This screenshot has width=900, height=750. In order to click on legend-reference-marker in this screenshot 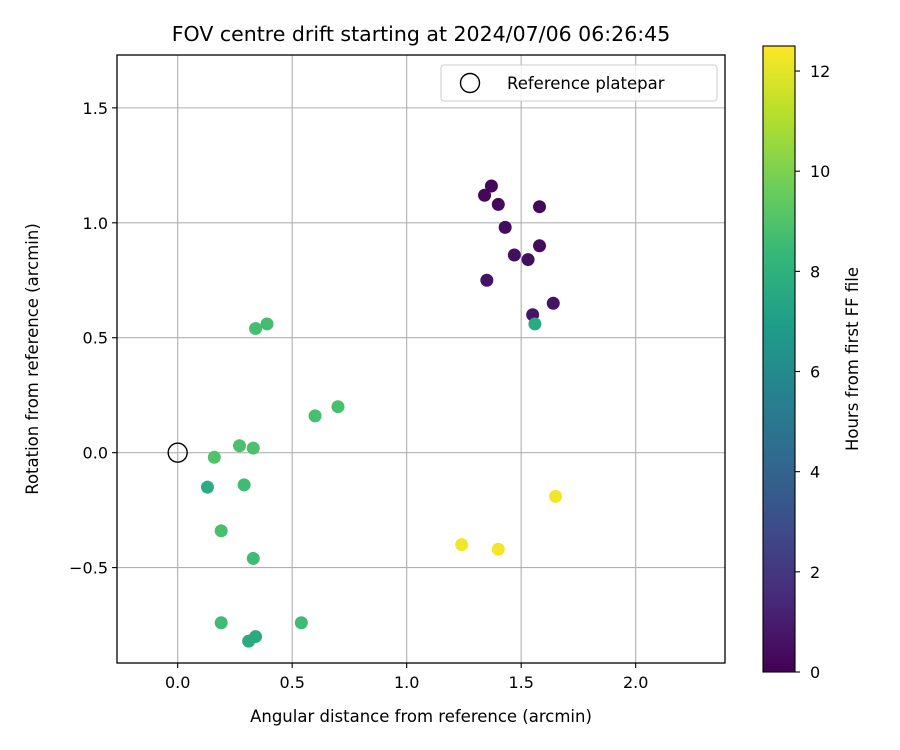, I will do `click(470, 83)`.